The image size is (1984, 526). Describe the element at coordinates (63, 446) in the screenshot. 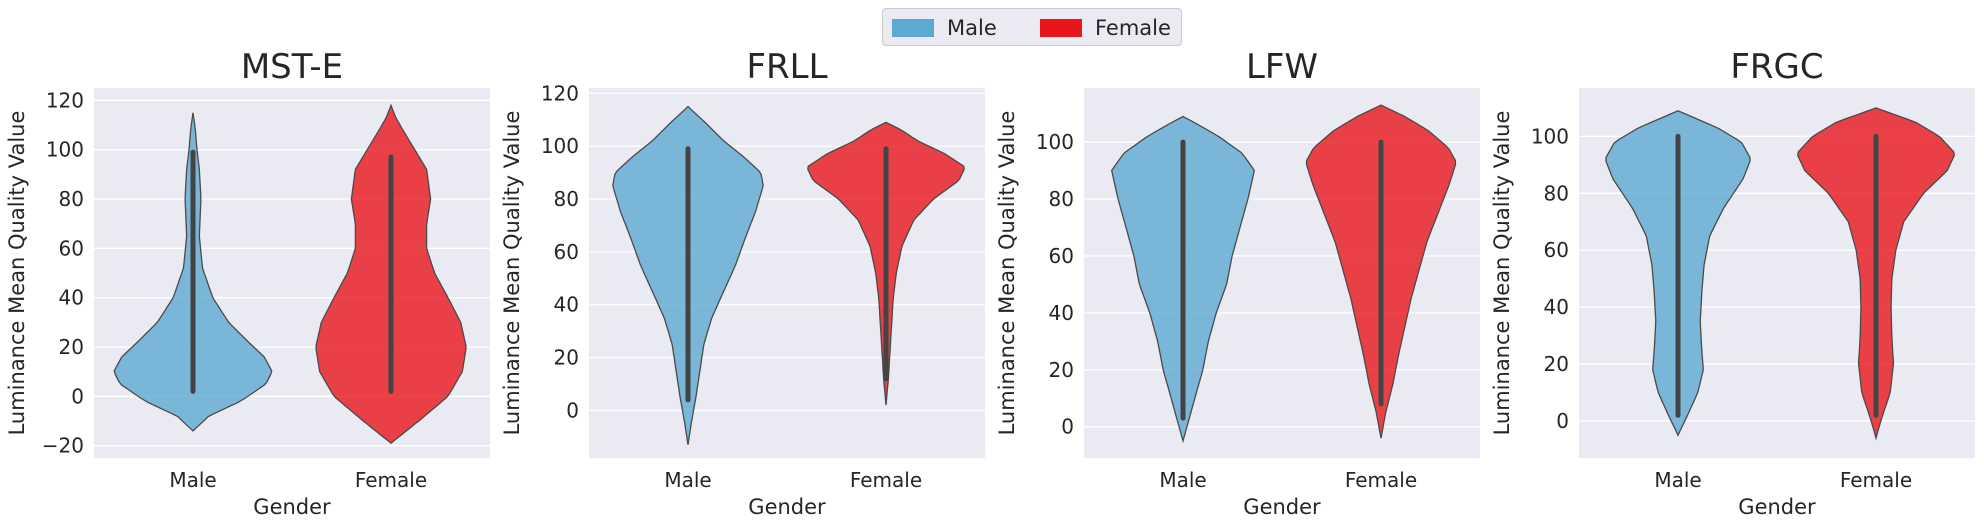

I see `y-tick-label: −20` at that location.